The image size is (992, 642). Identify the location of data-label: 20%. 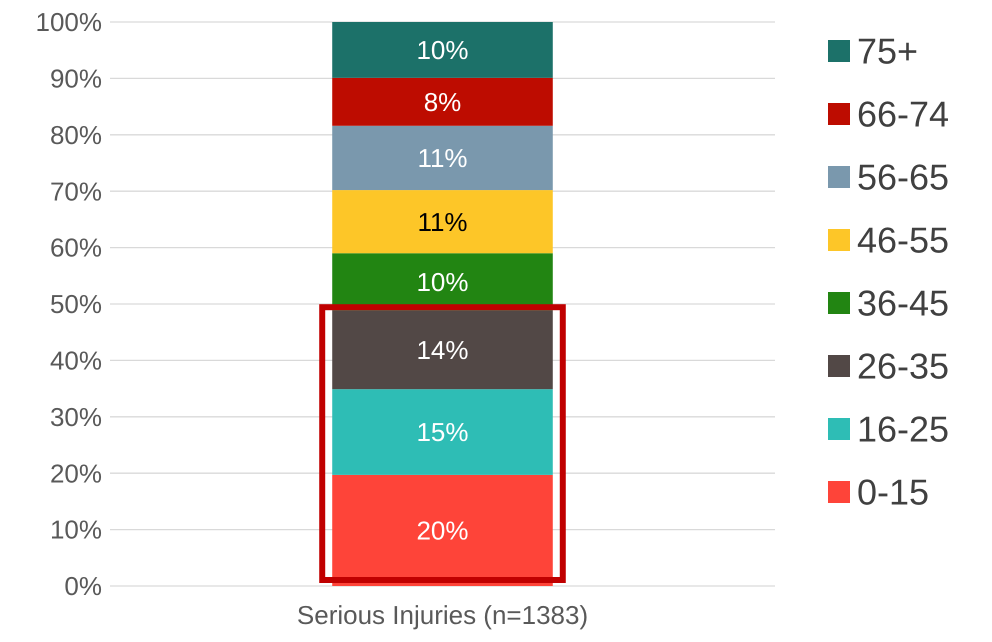
(442, 531).